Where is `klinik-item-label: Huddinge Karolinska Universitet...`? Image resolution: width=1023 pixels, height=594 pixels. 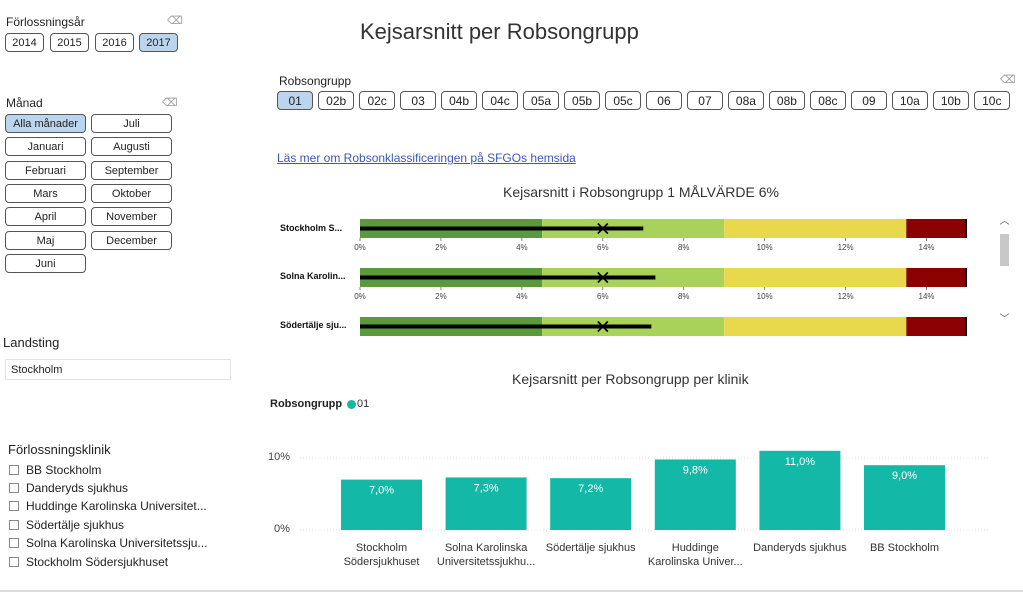 klinik-item-label: Huddinge Karolinska Universitet... is located at coordinates (116, 506).